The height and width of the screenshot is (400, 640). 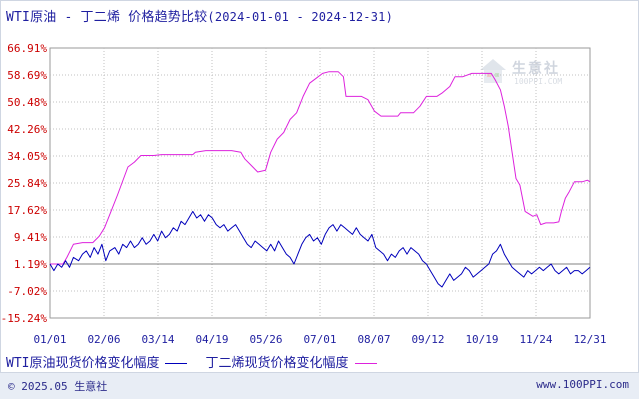 What do you see at coordinates (83, 363) in the screenshot?
I see `legend-label-wti: WTI原油现货价格变化幅度` at bounding box center [83, 363].